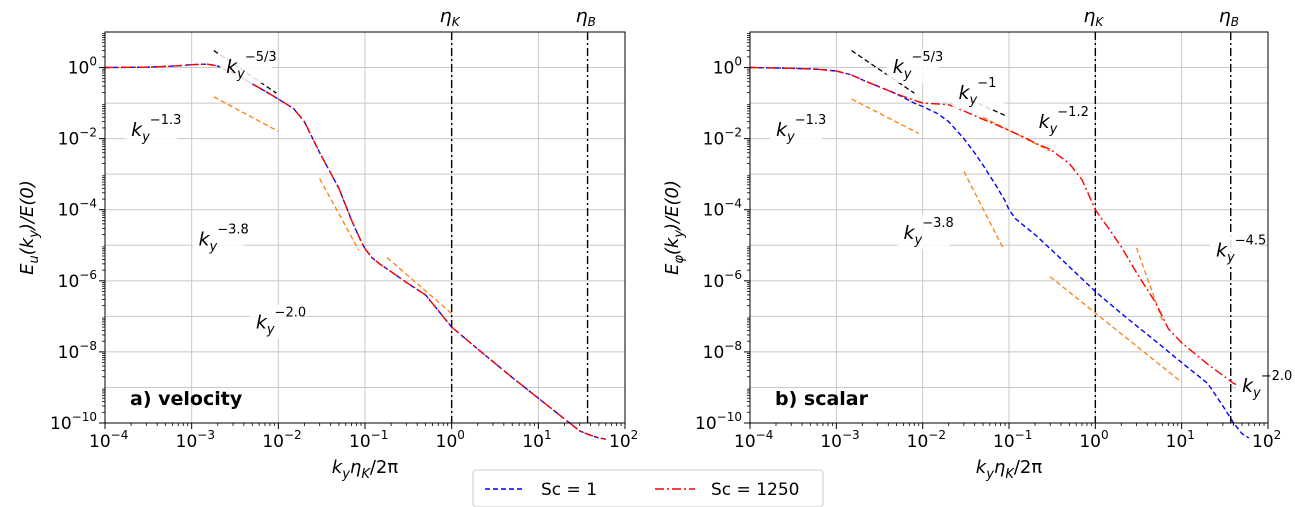 The height and width of the screenshot is (507, 1295). I want to click on slope-label: ky −1, so click(977, 92).